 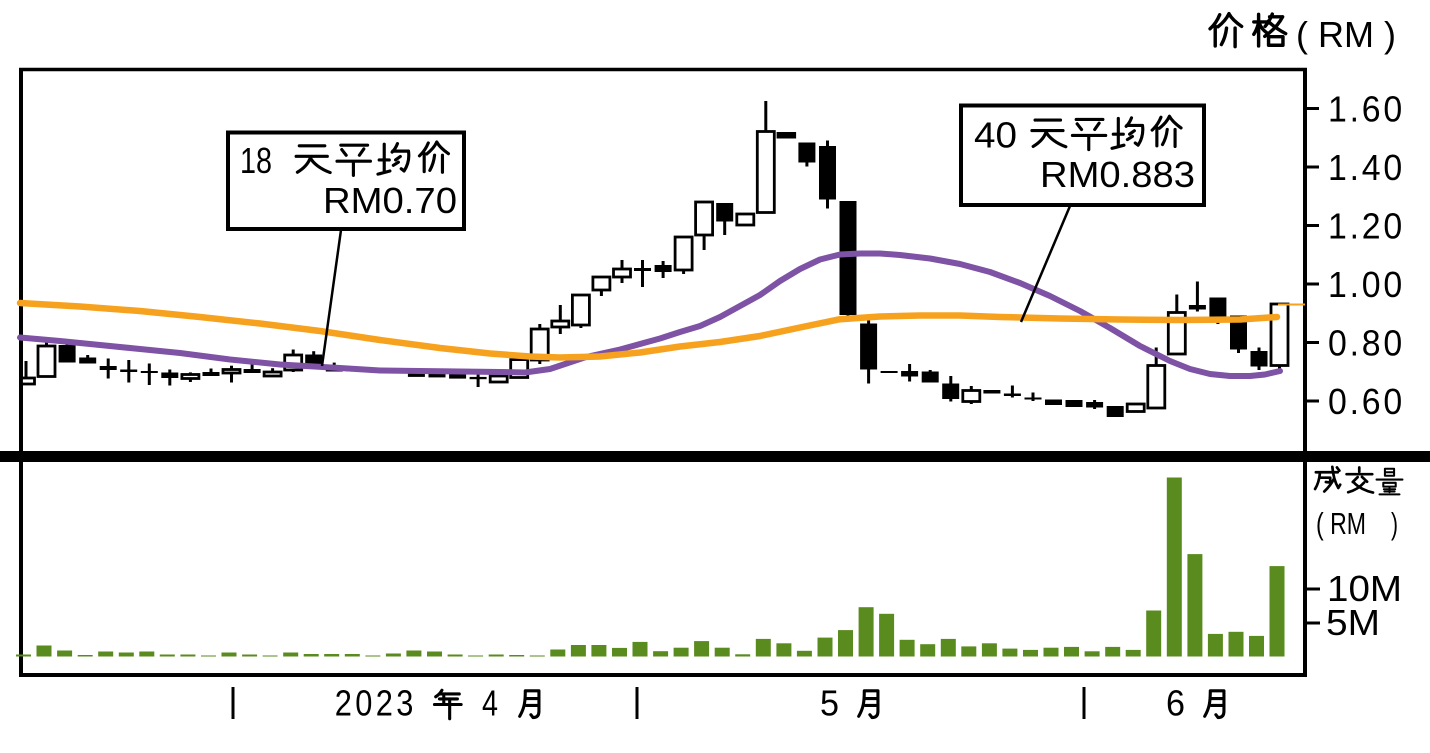 I want to click on svg-text: 40, so click(x=995, y=135).